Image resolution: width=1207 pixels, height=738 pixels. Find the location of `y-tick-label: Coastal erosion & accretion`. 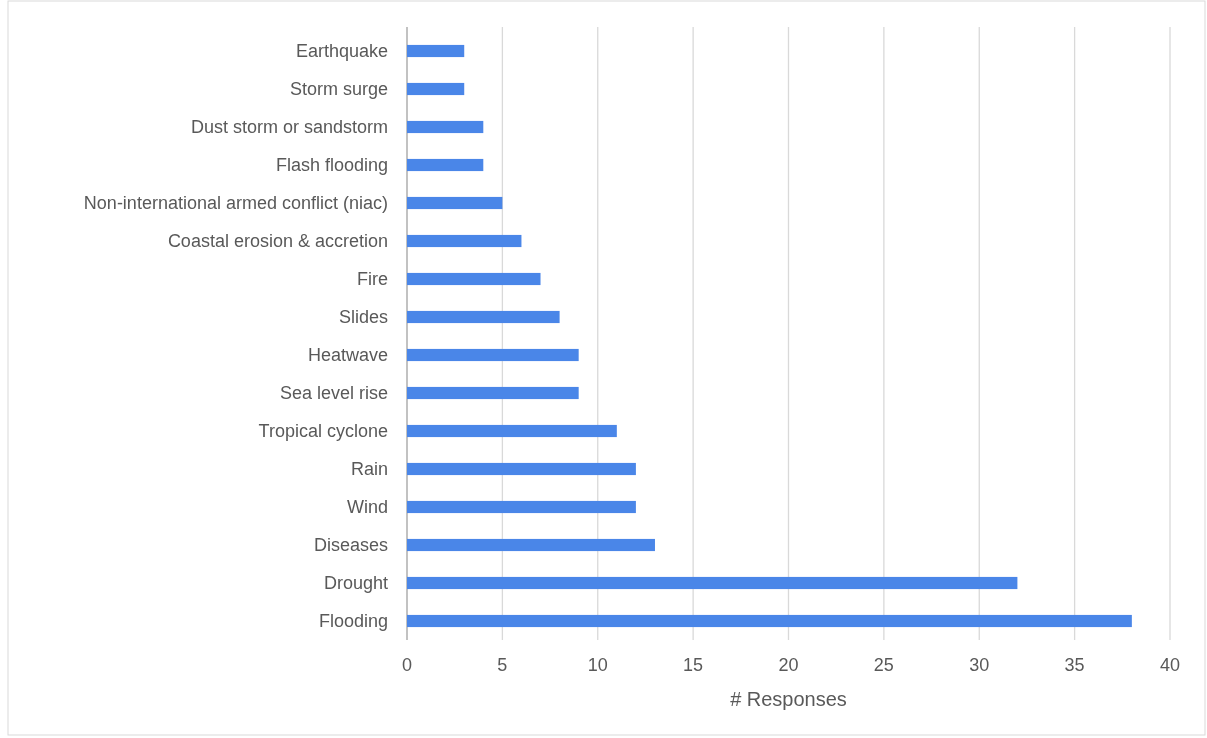

y-tick-label: Coastal erosion & accretion is located at coordinates (277, 241).